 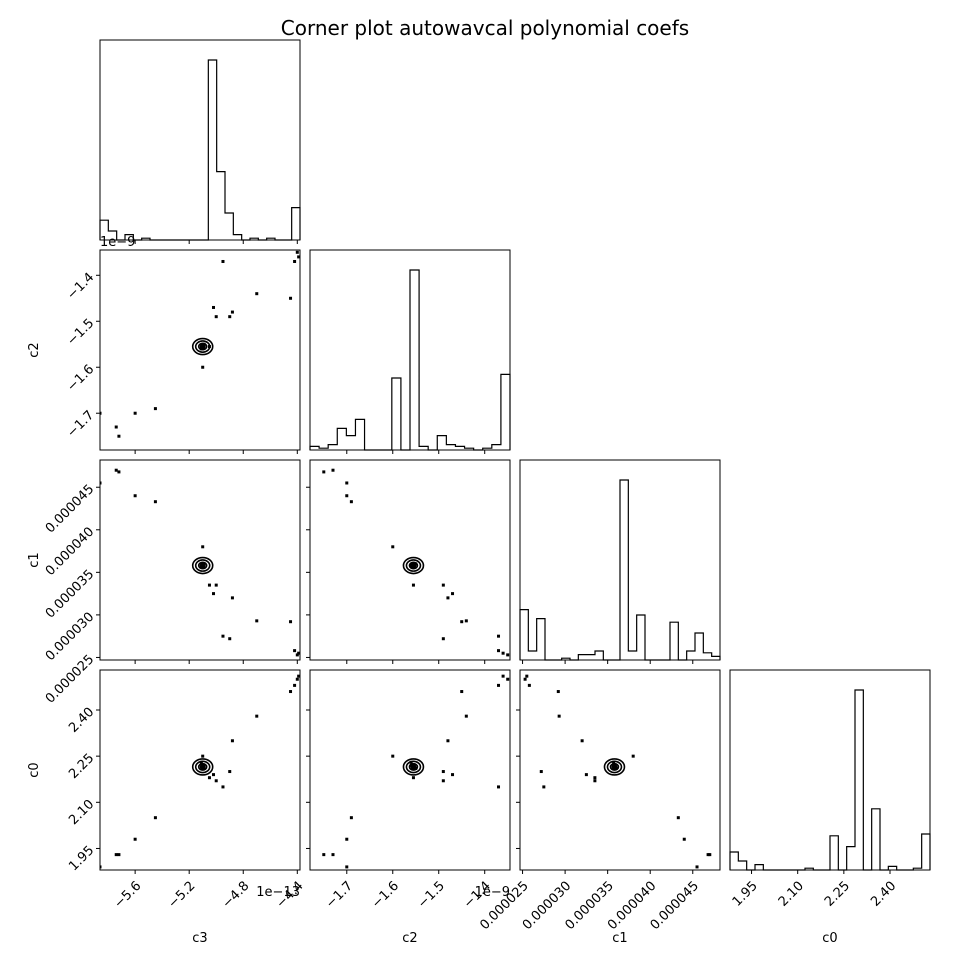 I want to click on x-tick-label: −4.8, so click(x=236, y=895).